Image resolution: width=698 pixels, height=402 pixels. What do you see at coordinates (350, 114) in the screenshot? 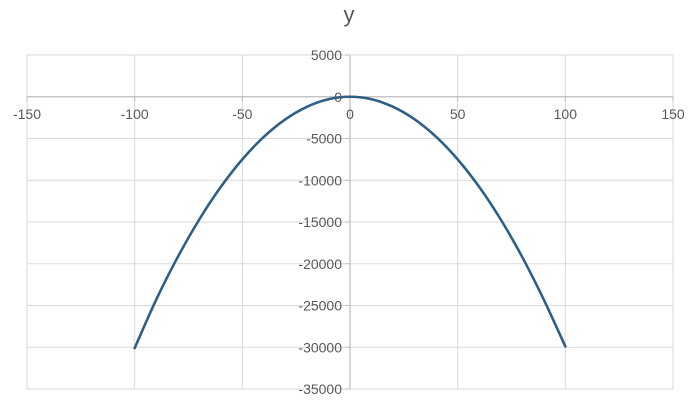
I see `x-tick-label: 0` at bounding box center [350, 114].